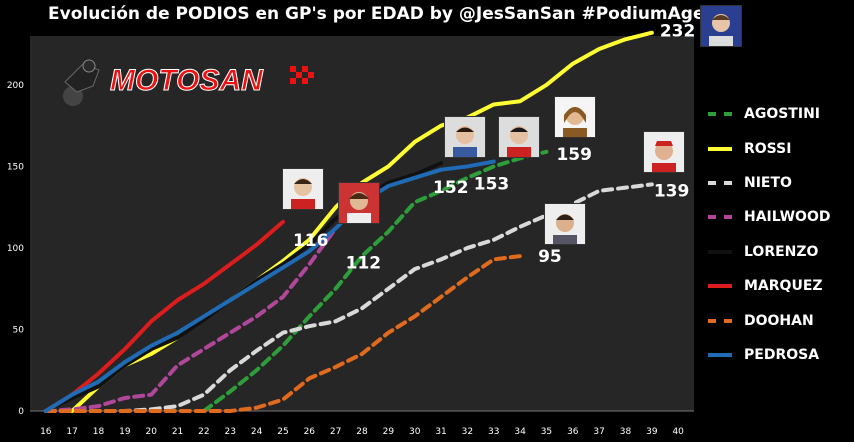 Image resolution: width=854 pixels, height=442 pixels. I want to click on legend-item-pedrosa: PEDROSA, so click(769, 355).